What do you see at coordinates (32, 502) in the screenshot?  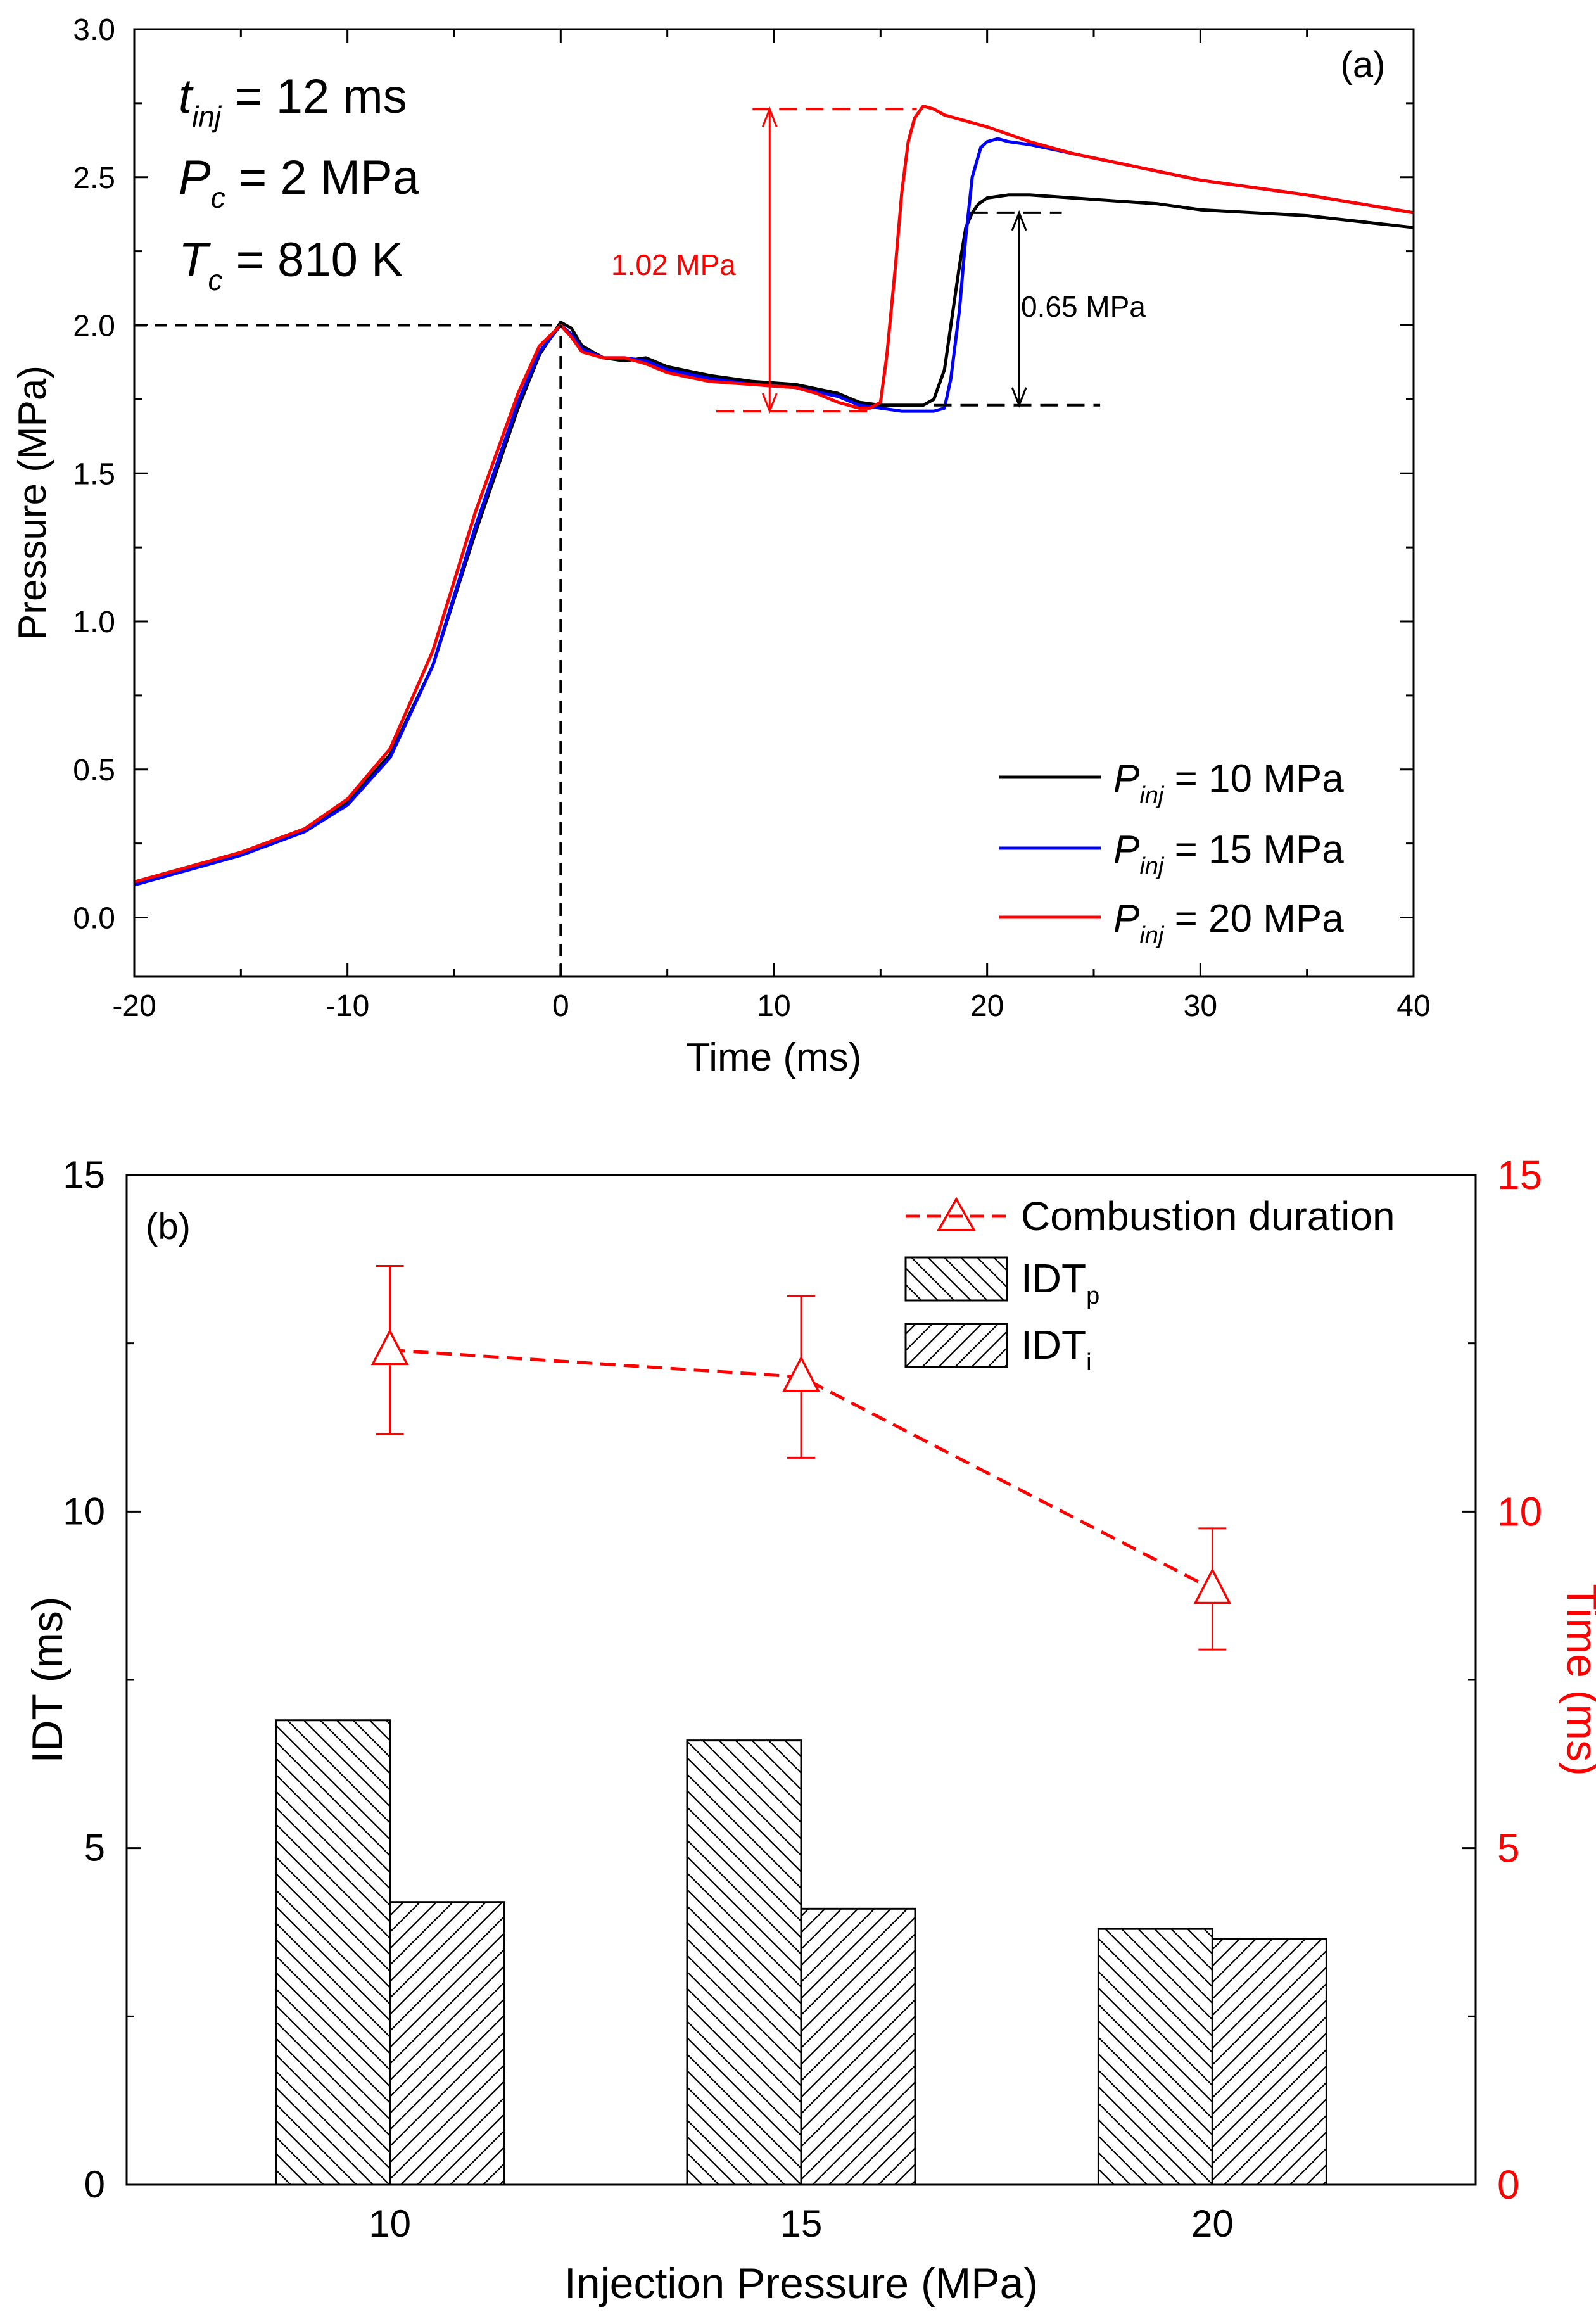 I see `panel-a-ylabel: Pressure (MPa)` at bounding box center [32, 502].